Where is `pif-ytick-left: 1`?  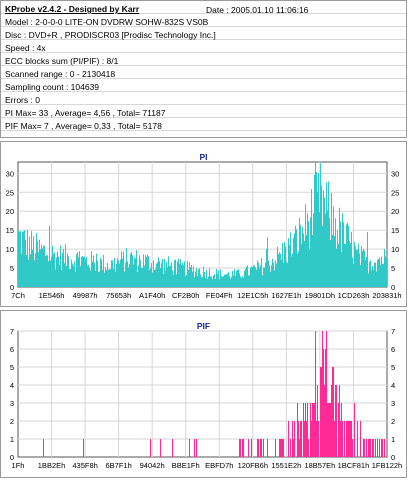
pif-ytick-left: 1 is located at coordinates (12, 439).